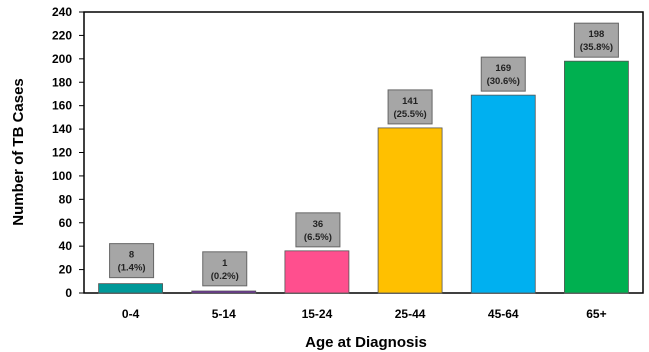 This screenshot has width=649, height=352. I want to click on x-tick-label: 0-4, so click(131, 314).